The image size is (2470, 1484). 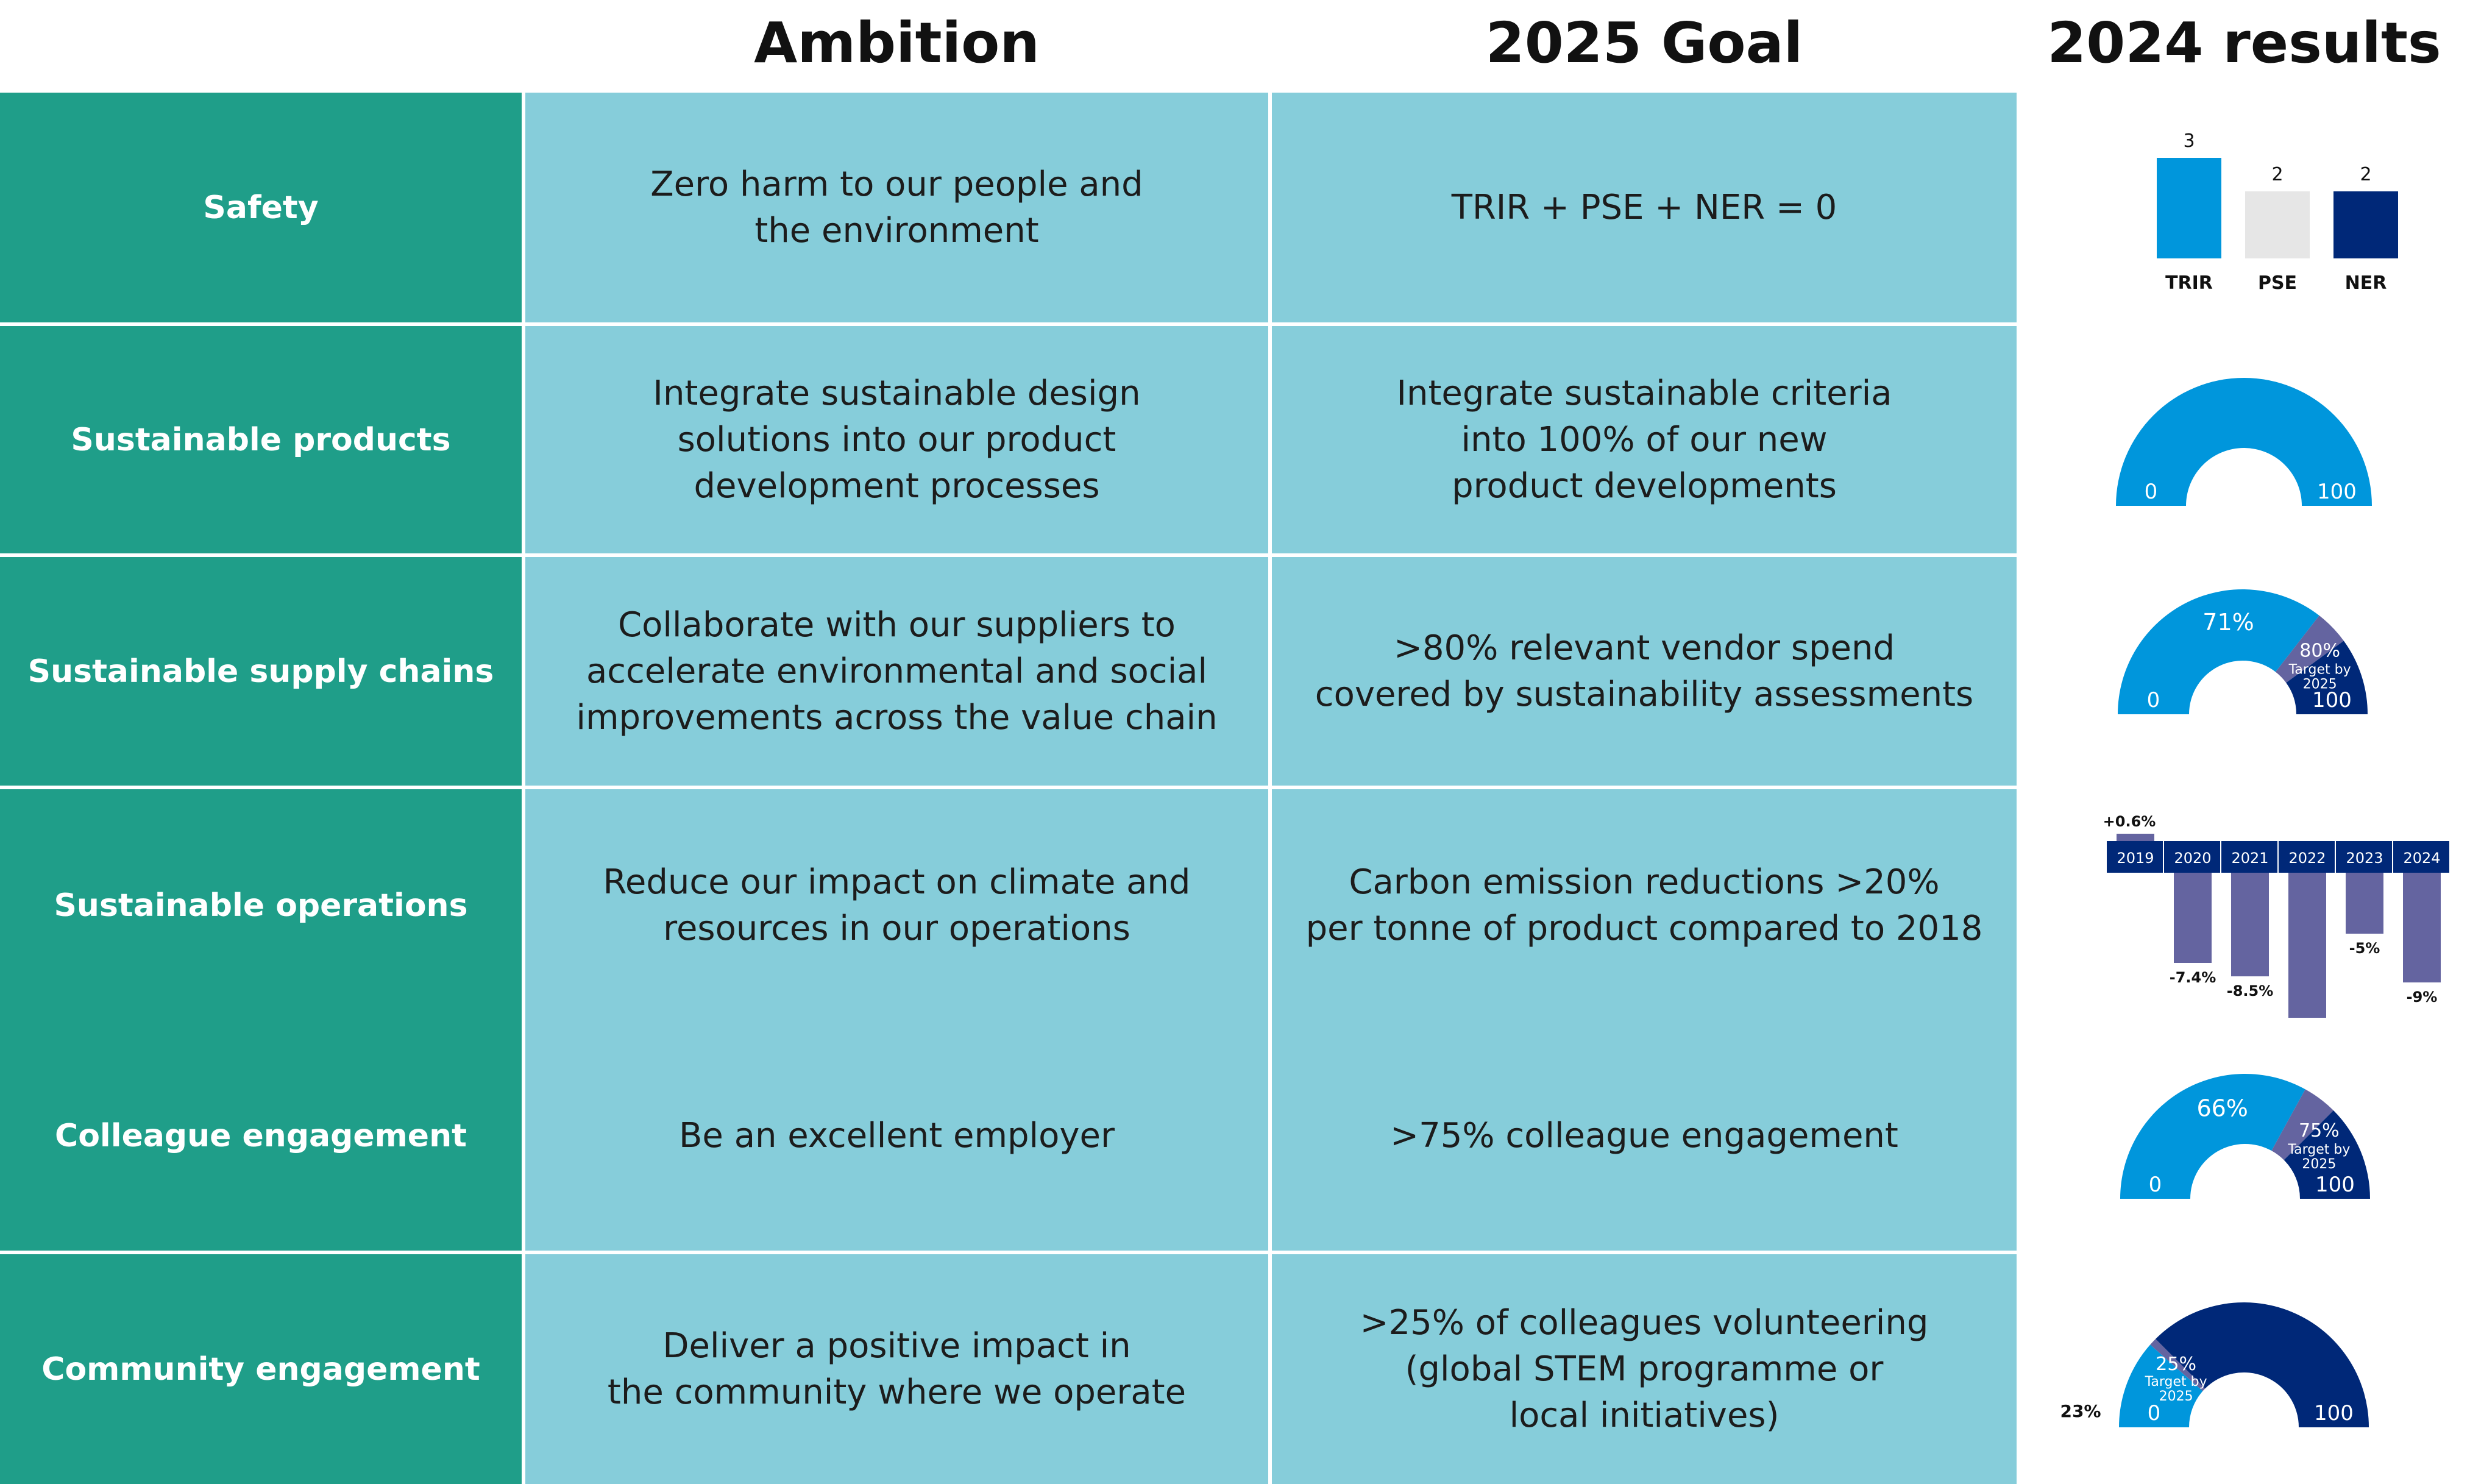 What do you see at coordinates (2422, 997) in the screenshot?
I see `ops-bar-value: -9%` at bounding box center [2422, 997].